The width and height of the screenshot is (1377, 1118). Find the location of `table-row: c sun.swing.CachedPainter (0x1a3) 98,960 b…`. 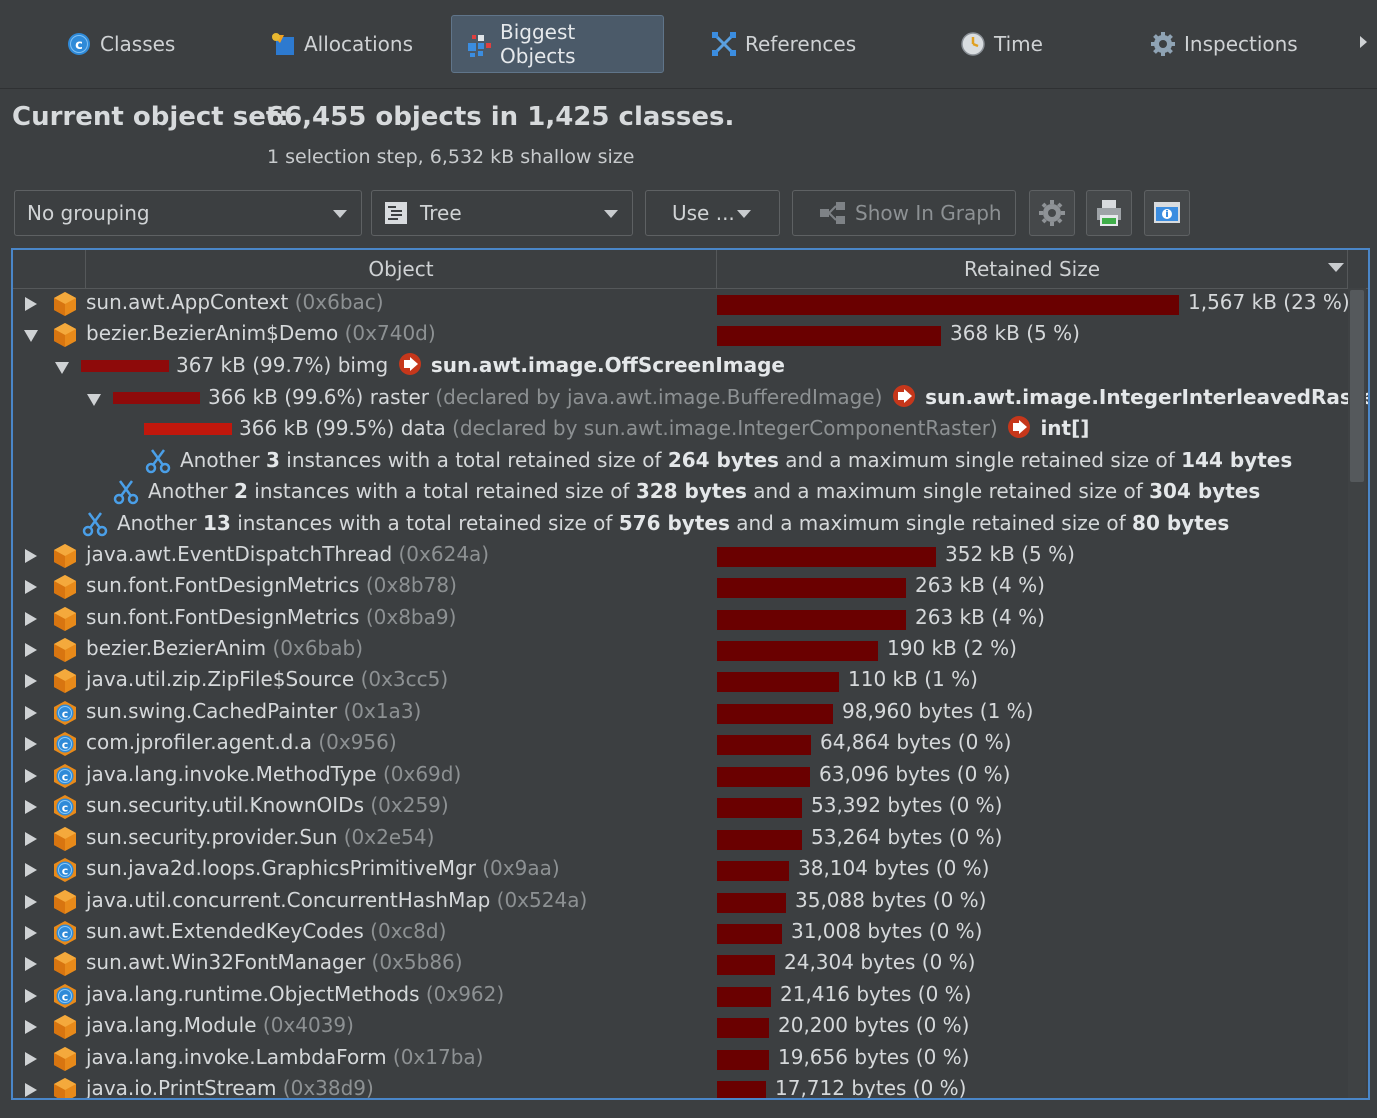

table-row: c sun.swing.CachedPainter (0x1a3) 98,960 b… is located at coordinates (680, 712).